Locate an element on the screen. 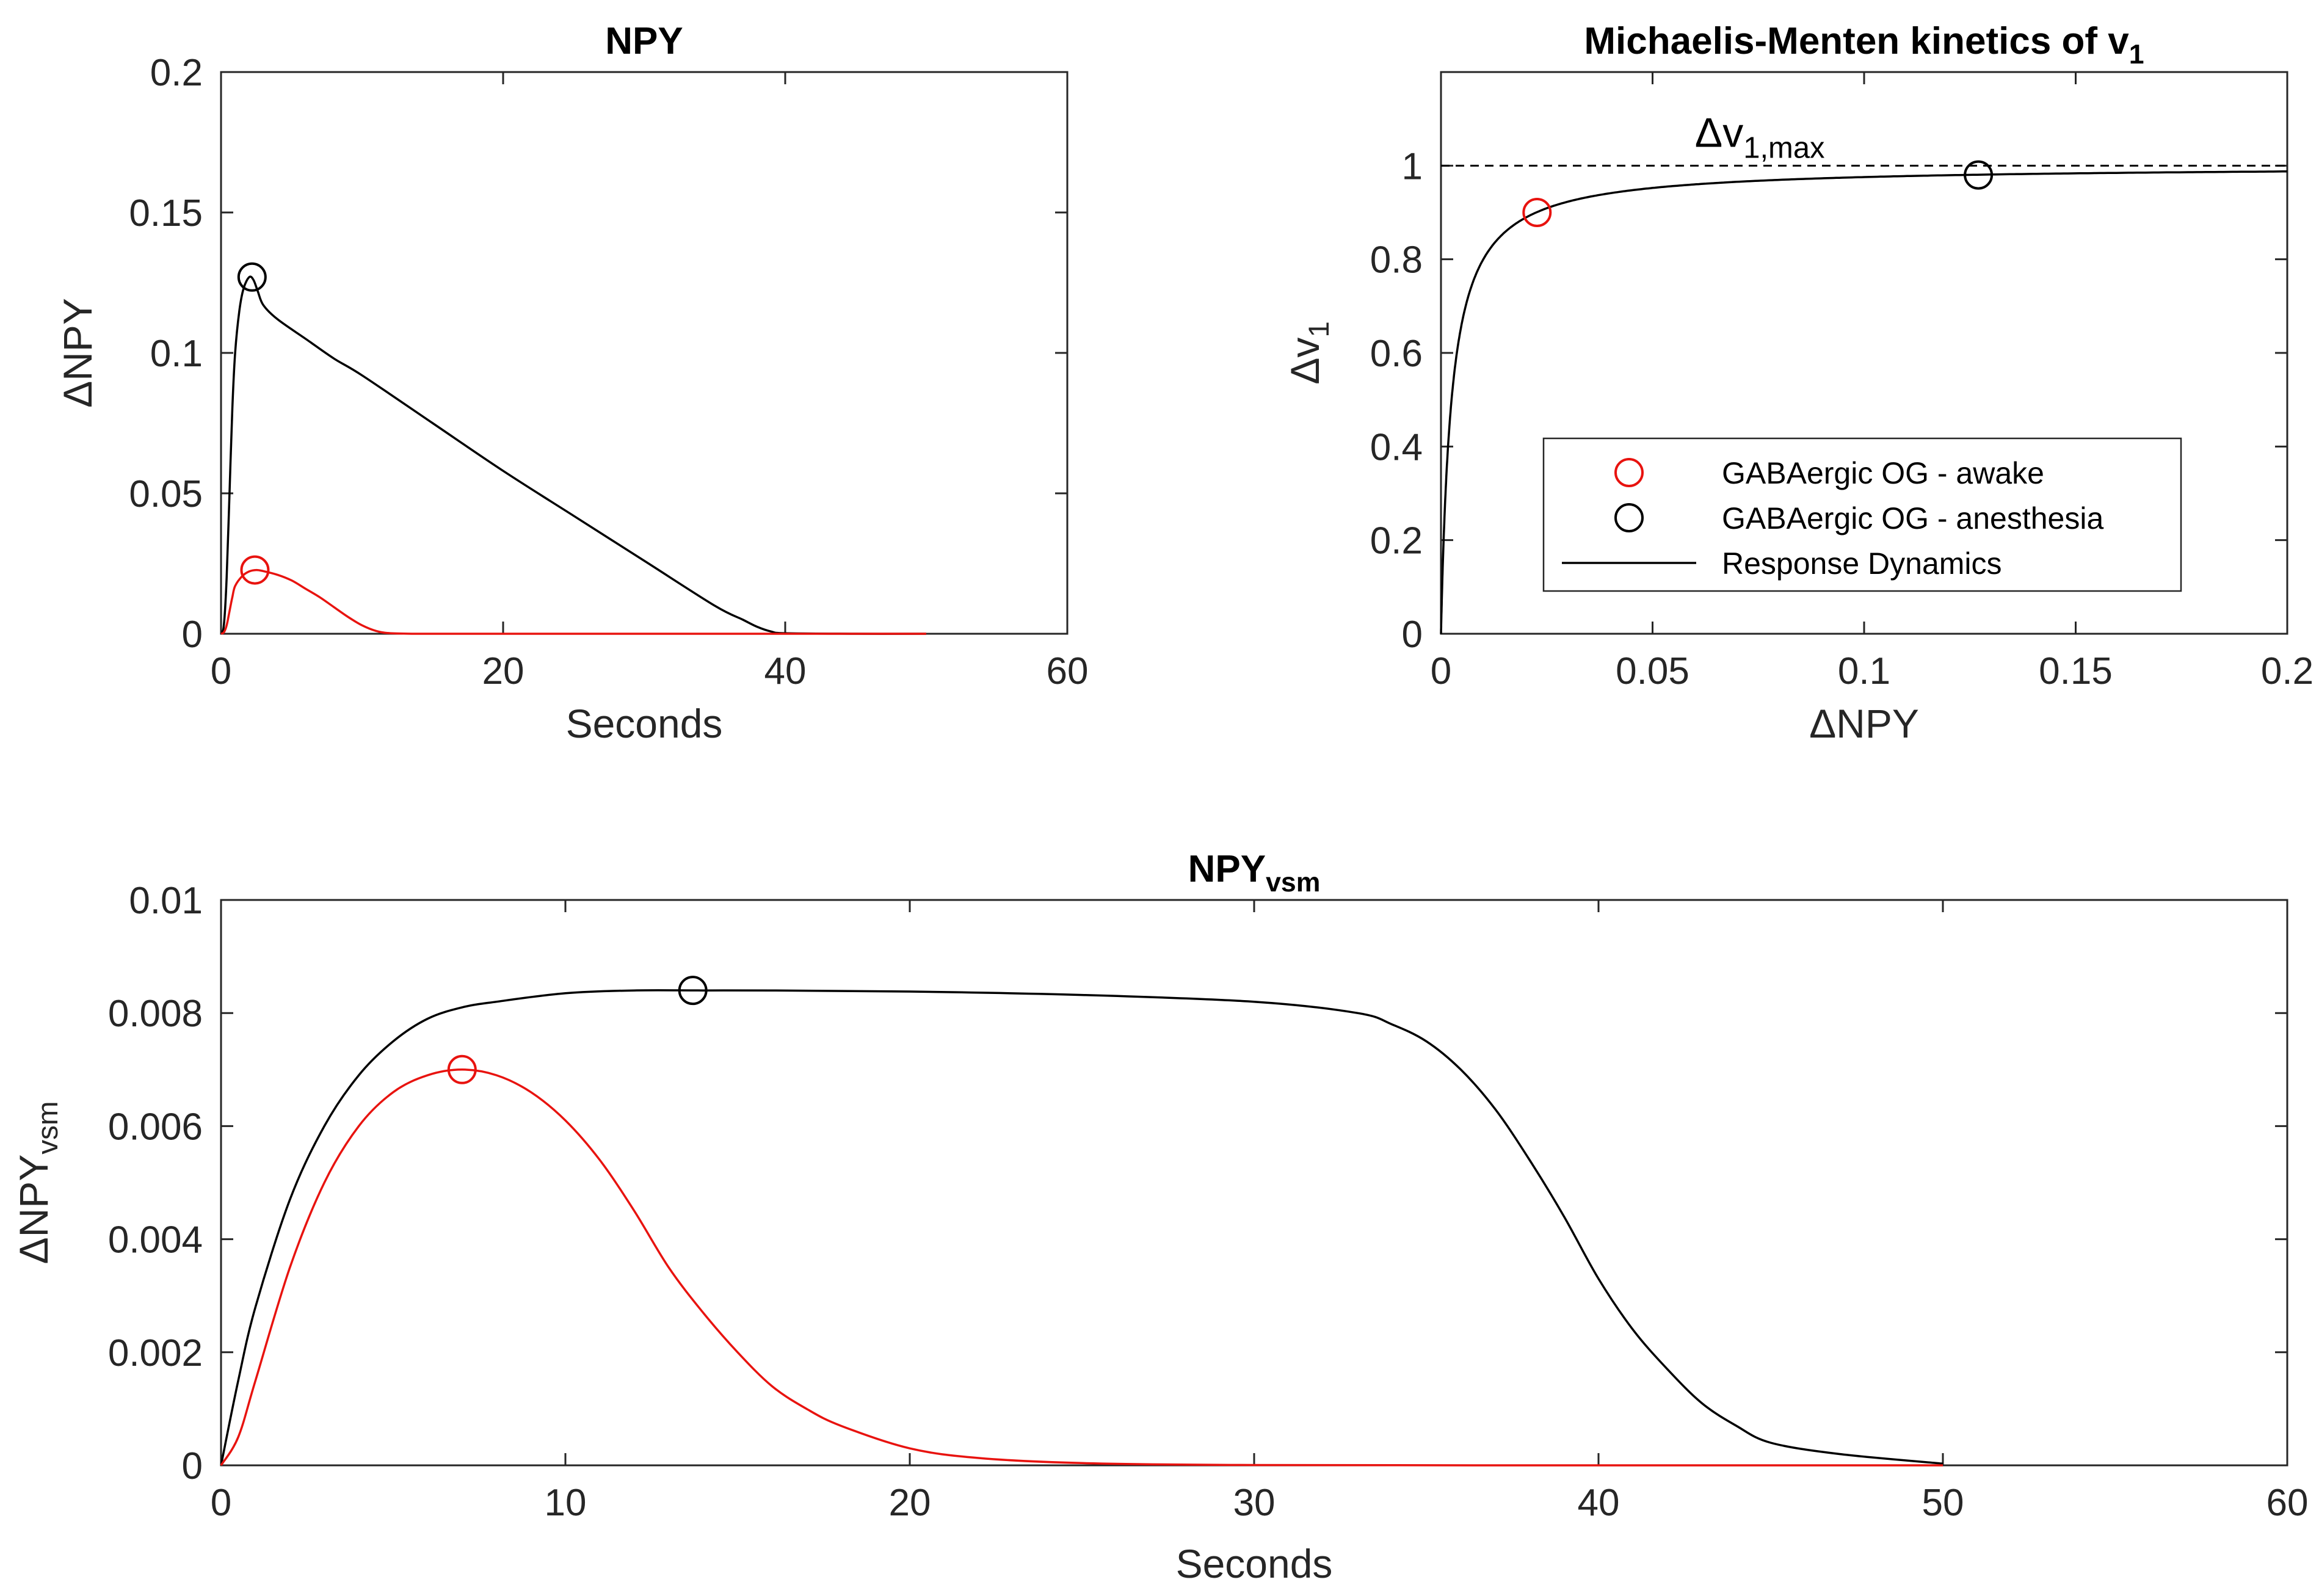 The image size is (2319, 1596). npy-xtick-label-3: 60 is located at coordinates (1068, 671).